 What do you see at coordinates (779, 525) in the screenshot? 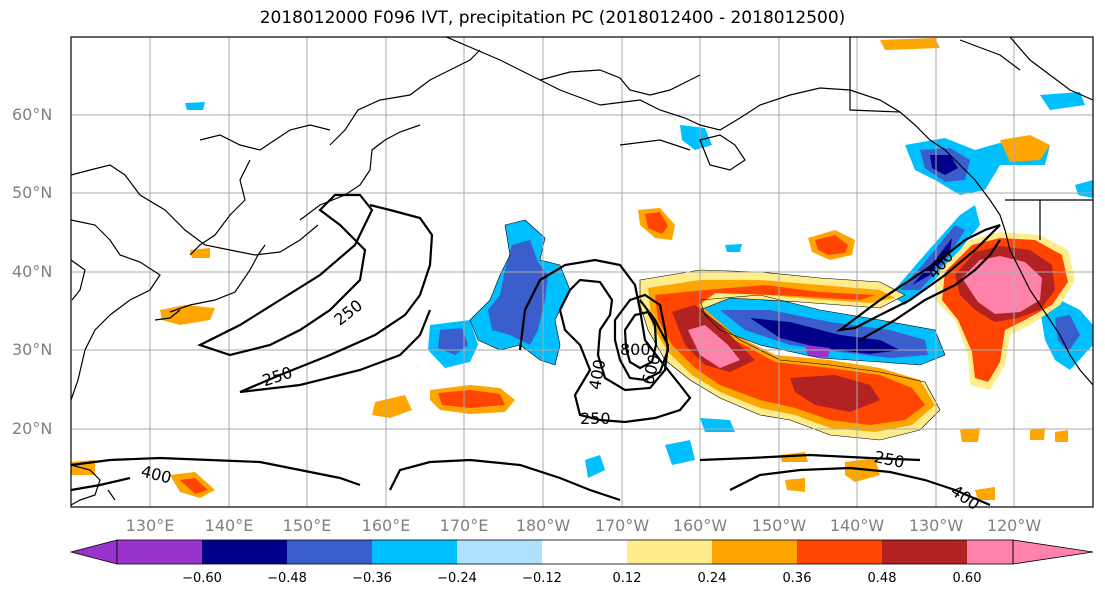
I see `lon-label: 150°W` at bounding box center [779, 525].